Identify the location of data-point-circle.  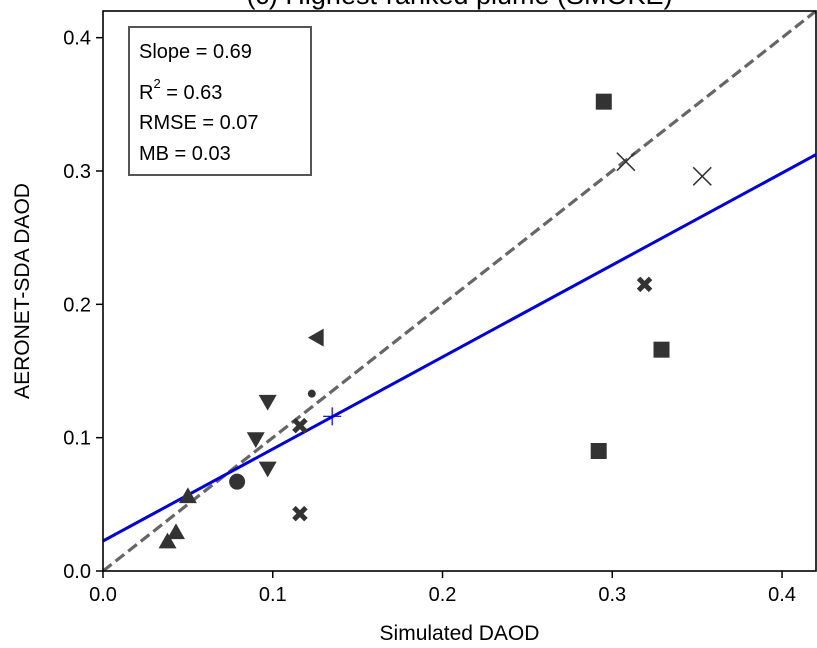
(237, 481).